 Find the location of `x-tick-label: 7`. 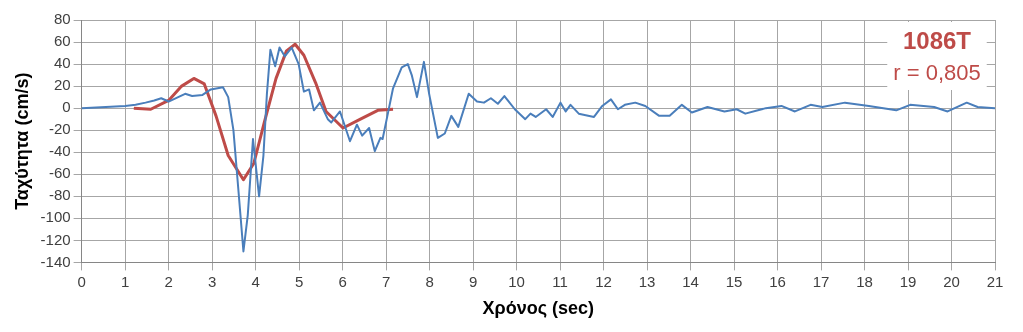

x-tick-label: 7 is located at coordinates (386, 281).